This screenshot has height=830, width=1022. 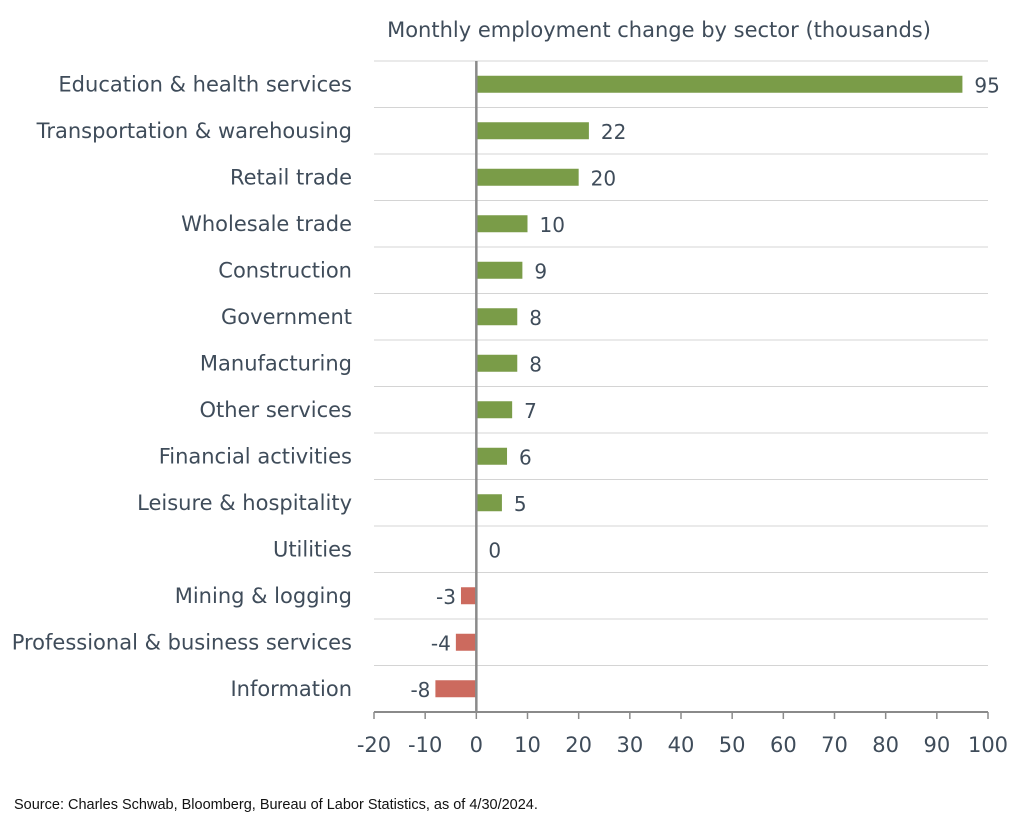 I want to click on value-label: 20, so click(x=603, y=178).